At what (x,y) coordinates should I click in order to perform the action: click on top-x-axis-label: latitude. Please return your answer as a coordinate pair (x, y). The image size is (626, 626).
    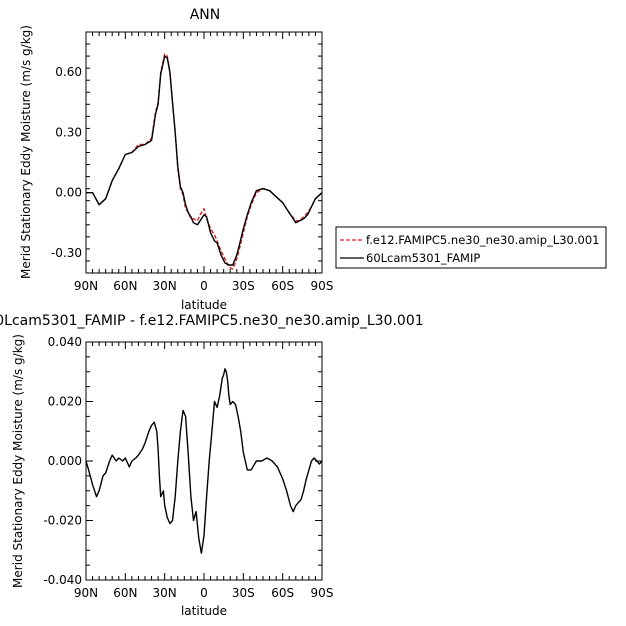
    Looking at the image, I should click on (204, 305).